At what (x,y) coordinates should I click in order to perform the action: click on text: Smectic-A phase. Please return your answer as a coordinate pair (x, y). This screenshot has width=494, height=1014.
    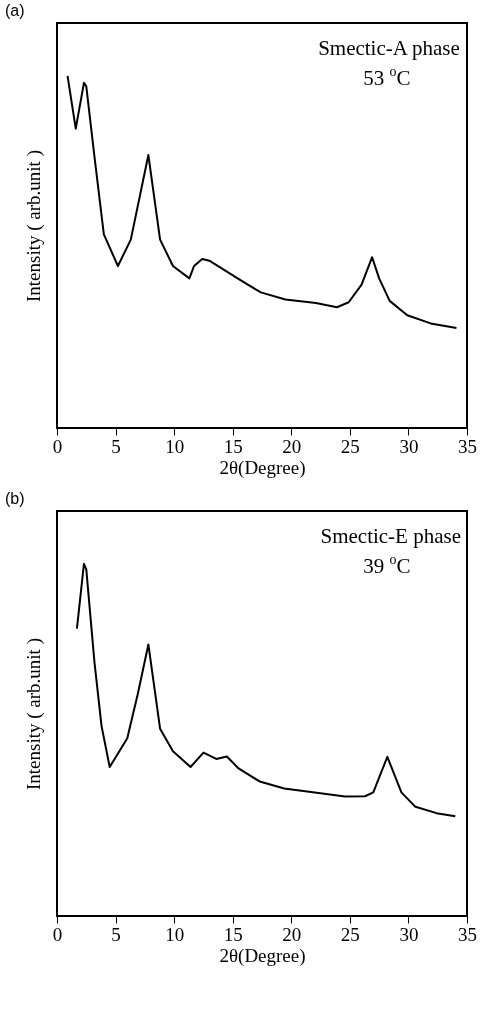
    Looking at the image, I should click on (389, 48).